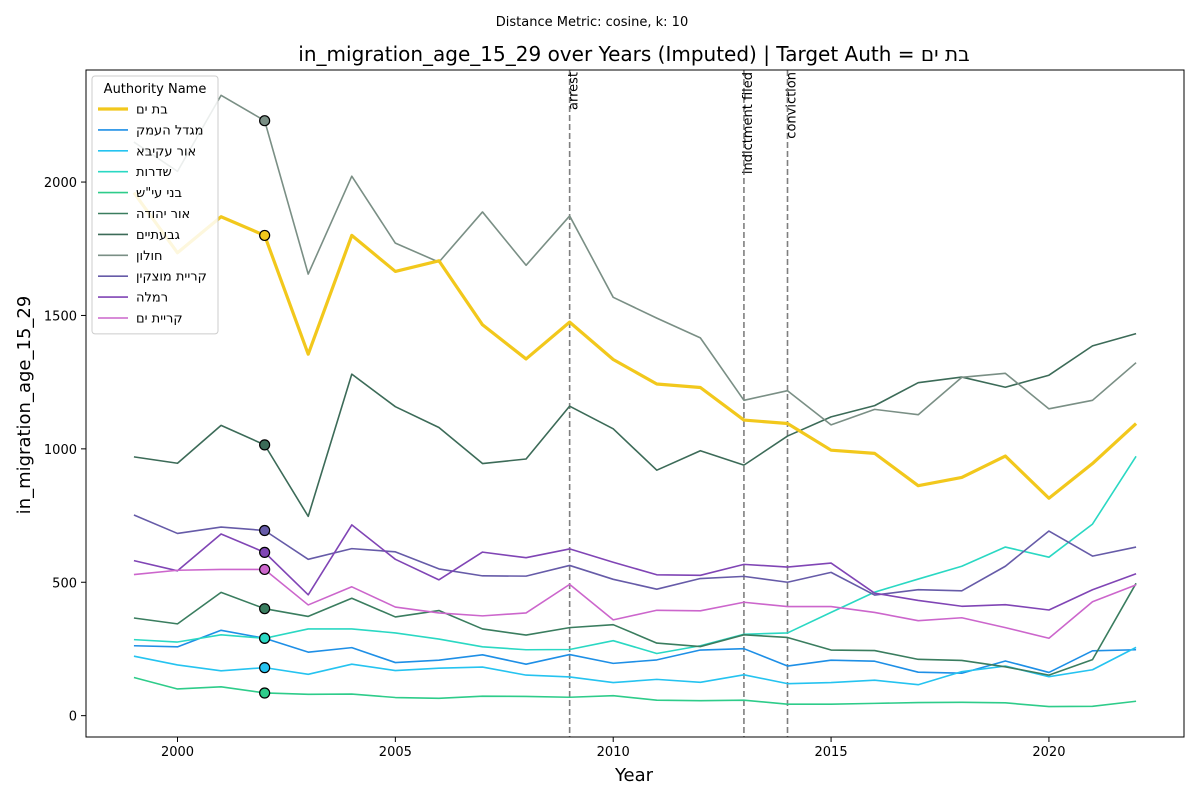  I want to click on x-tick-label: 2015, so click(831, 752).